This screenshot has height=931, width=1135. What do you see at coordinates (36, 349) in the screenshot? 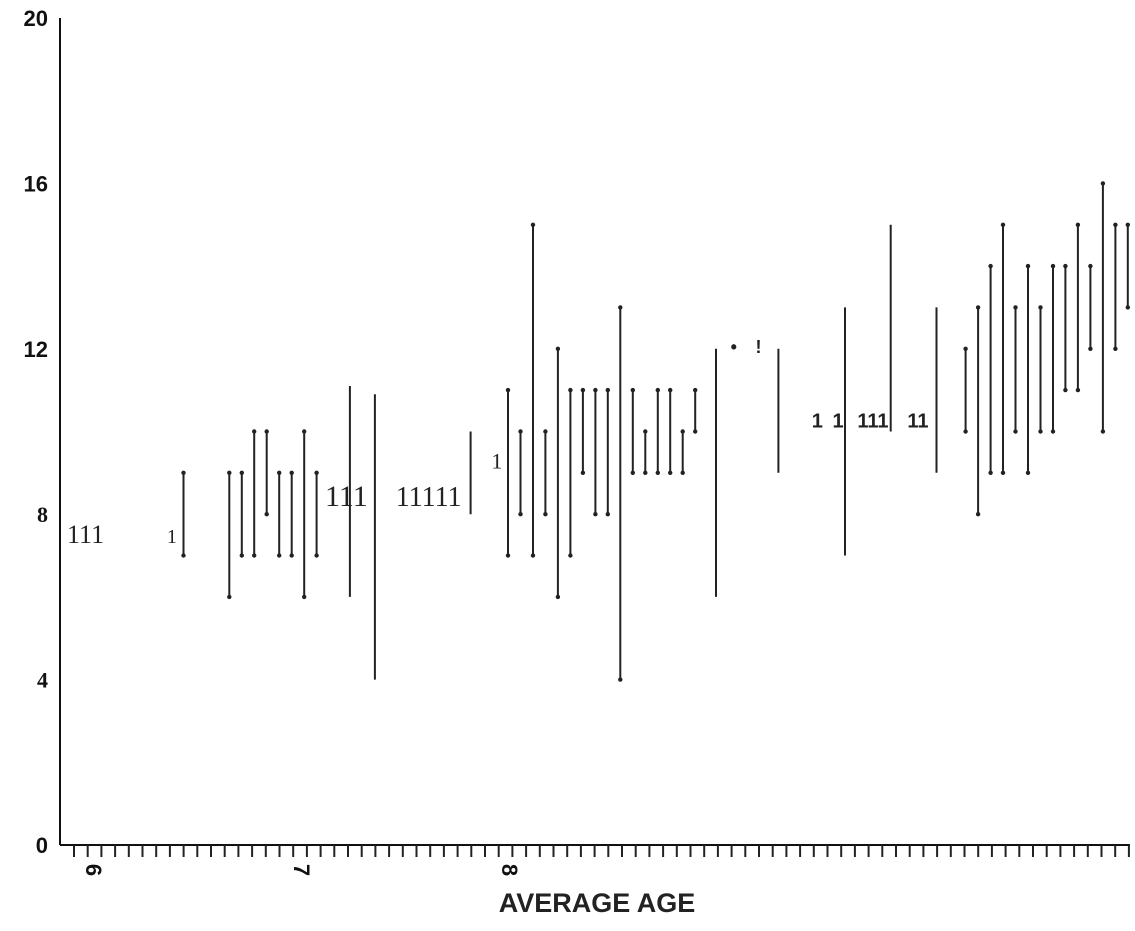
I see `y-tick-label: 12` at bounding box center [36, 349].